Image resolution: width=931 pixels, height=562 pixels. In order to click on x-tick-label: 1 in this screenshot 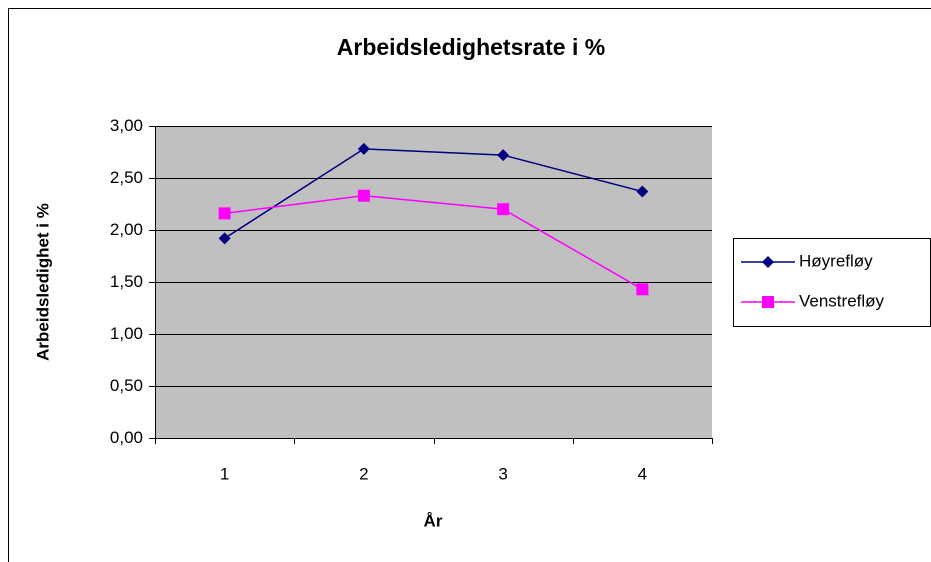, I will do `click(224, 473)`.